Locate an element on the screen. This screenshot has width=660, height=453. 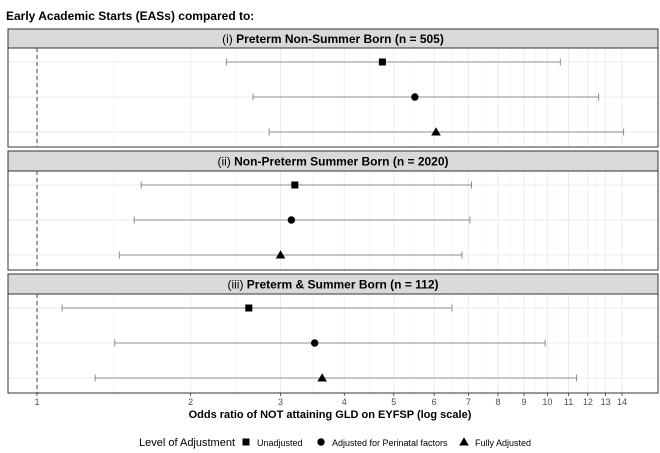
x-tick-label: 8 is located at coordinates (497, 402).